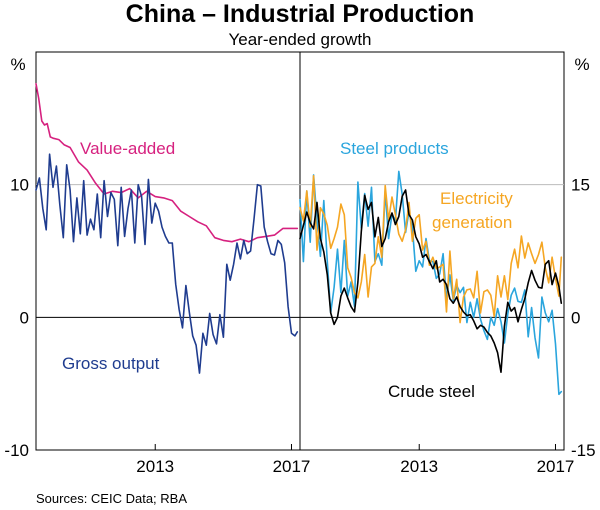 The width and height of the screenshot is (600, 510). I want to click on source-note: Sources: CEIC Data; RBA, so click(111, 498).